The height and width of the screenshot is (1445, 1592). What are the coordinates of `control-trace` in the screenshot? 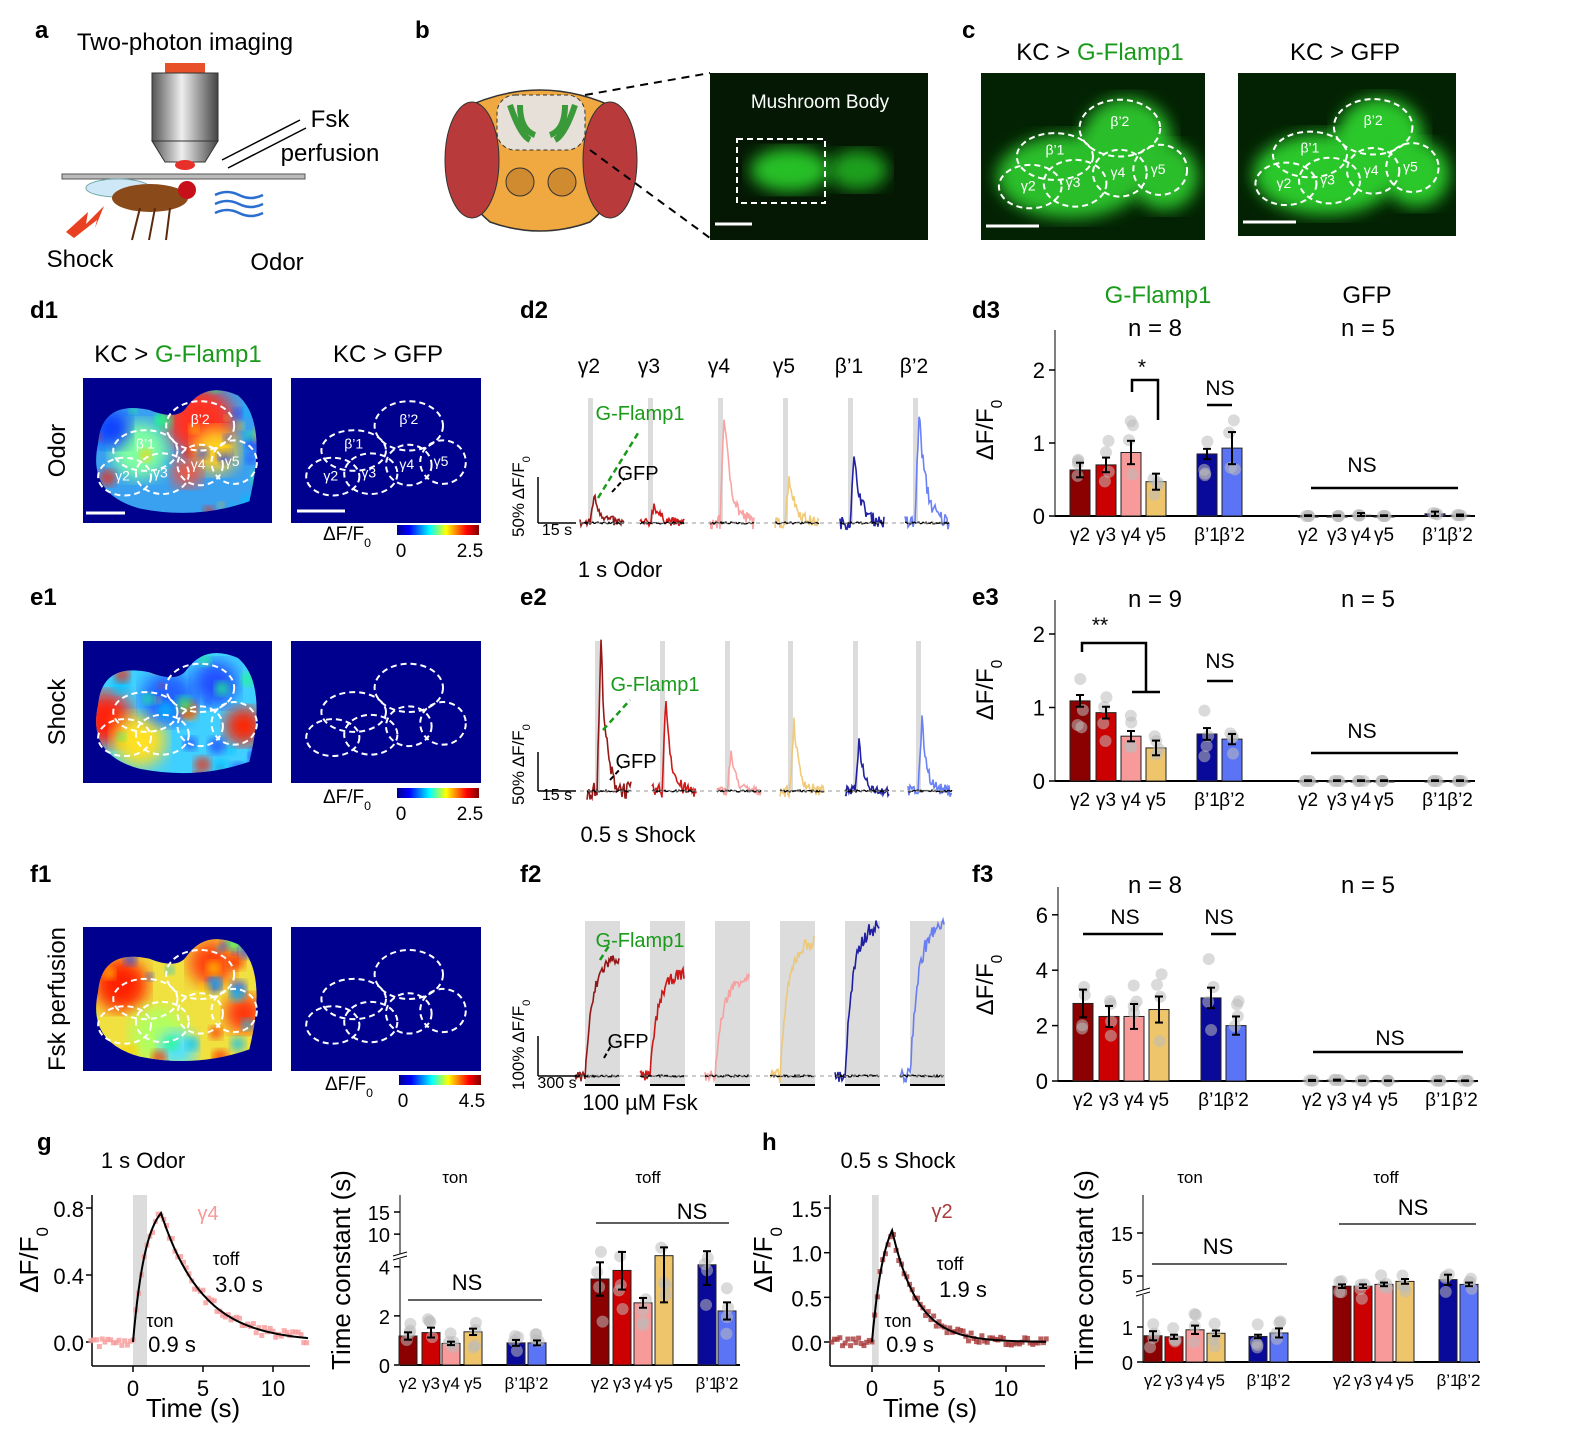 It's located at (602, 523).